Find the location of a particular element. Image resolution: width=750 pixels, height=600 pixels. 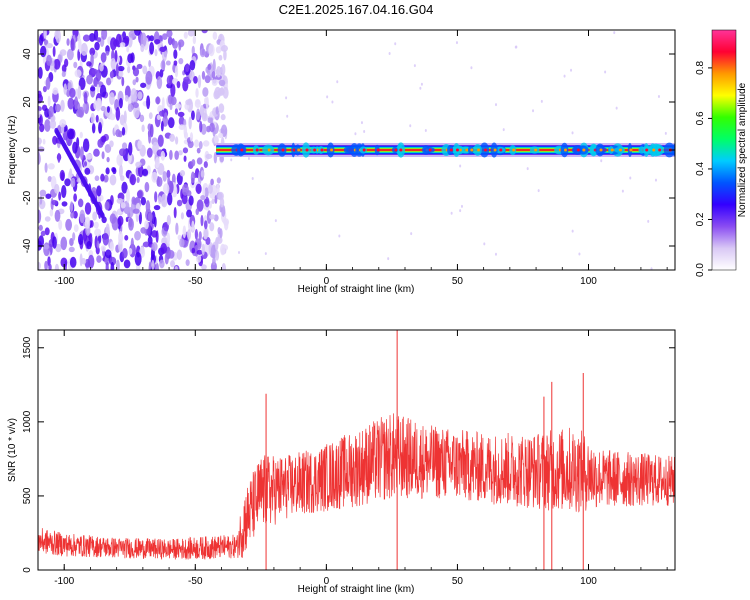

y-tick-label: 1000 is located at coordinates (27, 421).